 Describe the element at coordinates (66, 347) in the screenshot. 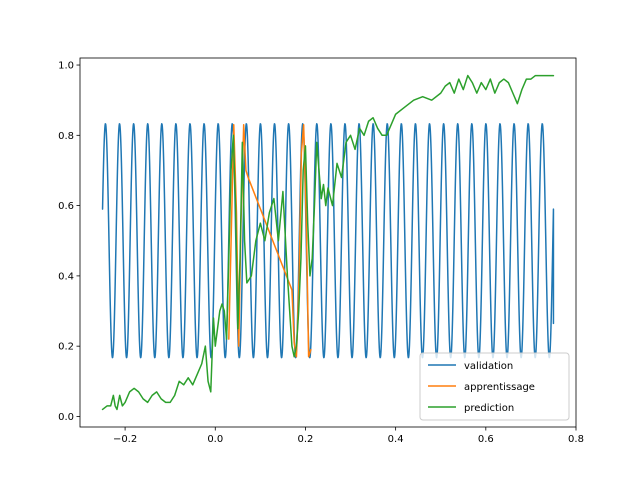

I see `y-tick-label: 0.2` at that location.